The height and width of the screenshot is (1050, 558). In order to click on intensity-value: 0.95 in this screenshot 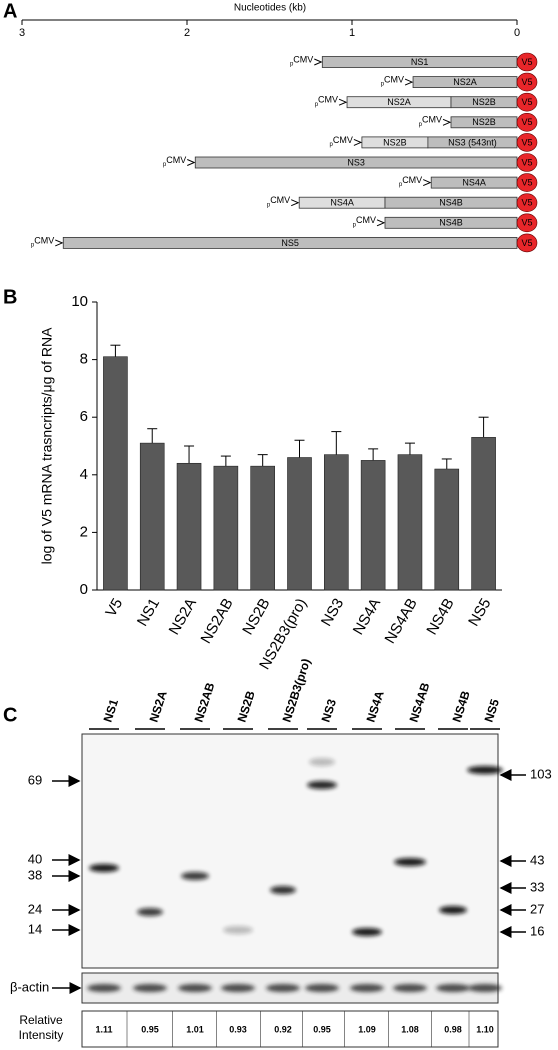, I will do `click(322, 1029)`.